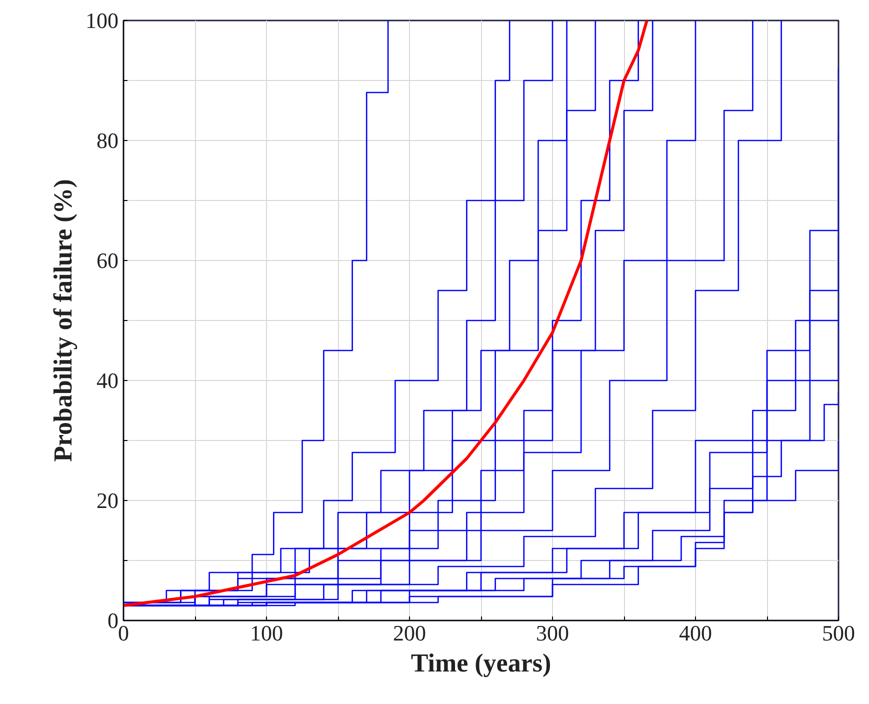 This screenshot has width=869, height=704. Describe the element at coordinates (266, 633) in the screenshot. I see `x-tick-label: 100` at that location.